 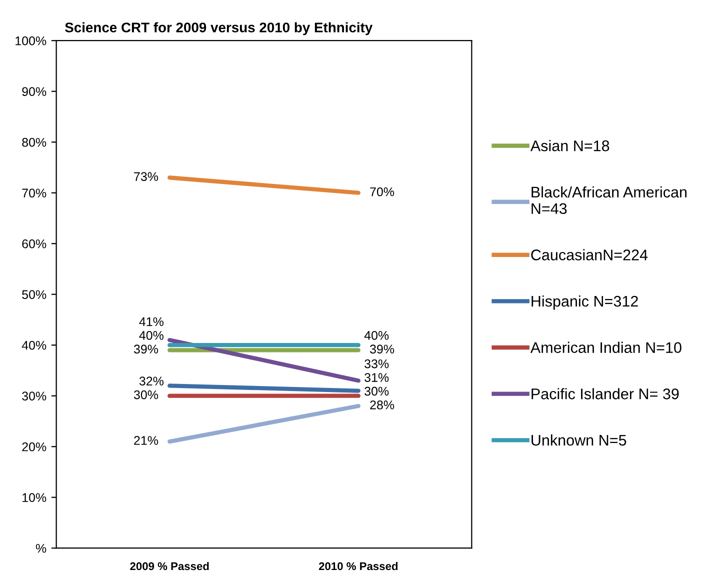 I want to click on y-tick-label: 30%, so click(x=34, y=396).